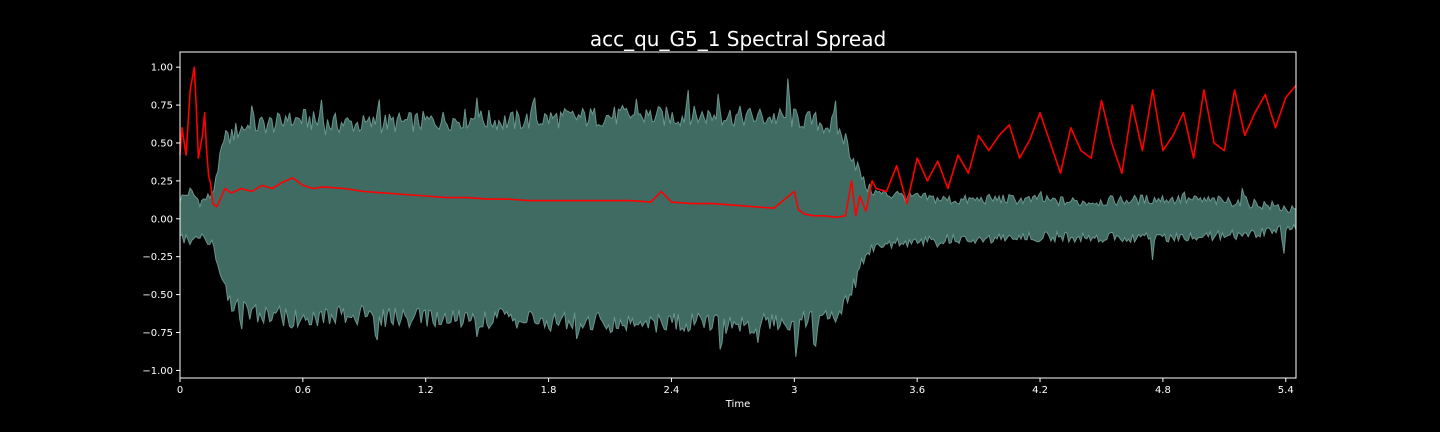 This screenshot has width=1440, height=432. What do you see at coordinates (1286, 390) in the screenshot?
I see `x-tick-label: 5.4` at bounding box center [1286, 390].